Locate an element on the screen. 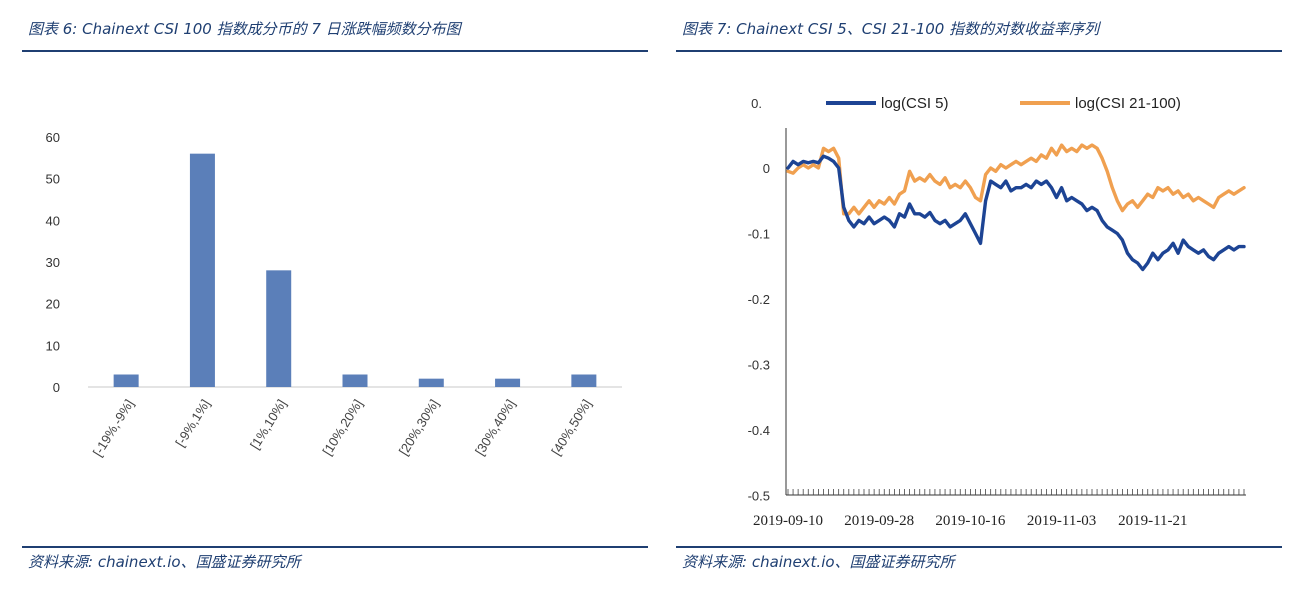 This screenshot has height=590, width=1297. y-tick-label: -0.2 is located at coordinates (759, 299).